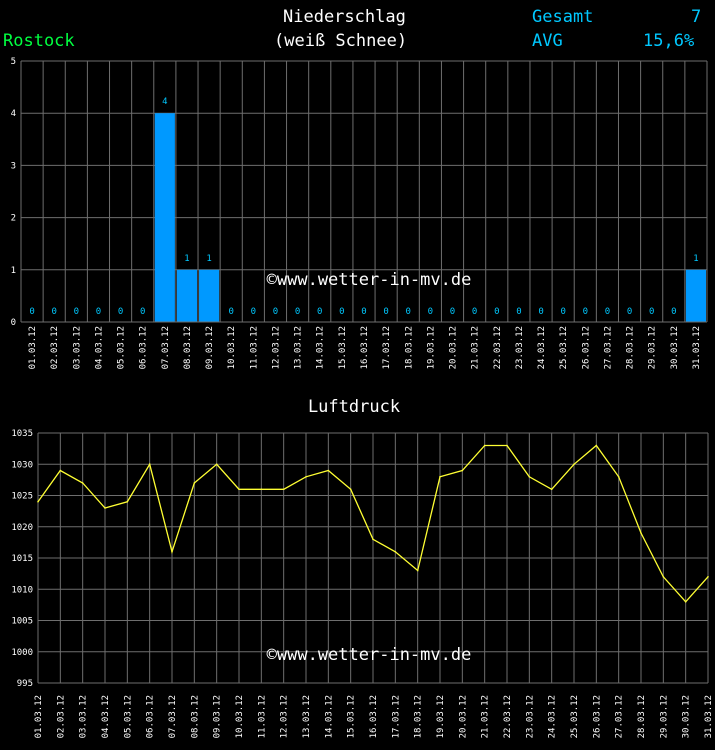 The width and height of the screenshot is (715, 750). I want to click on line-chart-title: Luftdruck, so click(354, 407).